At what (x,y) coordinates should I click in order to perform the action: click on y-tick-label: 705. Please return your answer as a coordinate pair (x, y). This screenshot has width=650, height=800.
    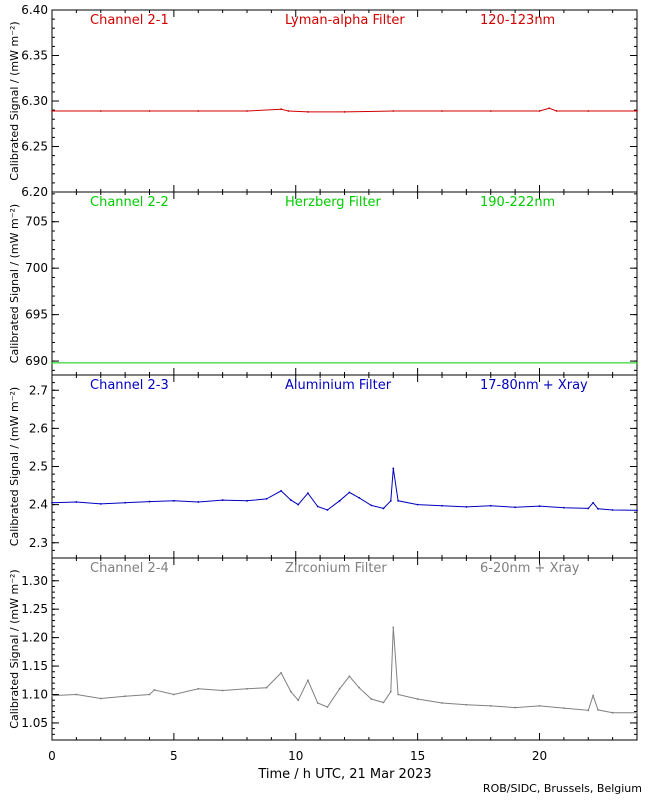
    Looking at the image, I should click on (36, 222).